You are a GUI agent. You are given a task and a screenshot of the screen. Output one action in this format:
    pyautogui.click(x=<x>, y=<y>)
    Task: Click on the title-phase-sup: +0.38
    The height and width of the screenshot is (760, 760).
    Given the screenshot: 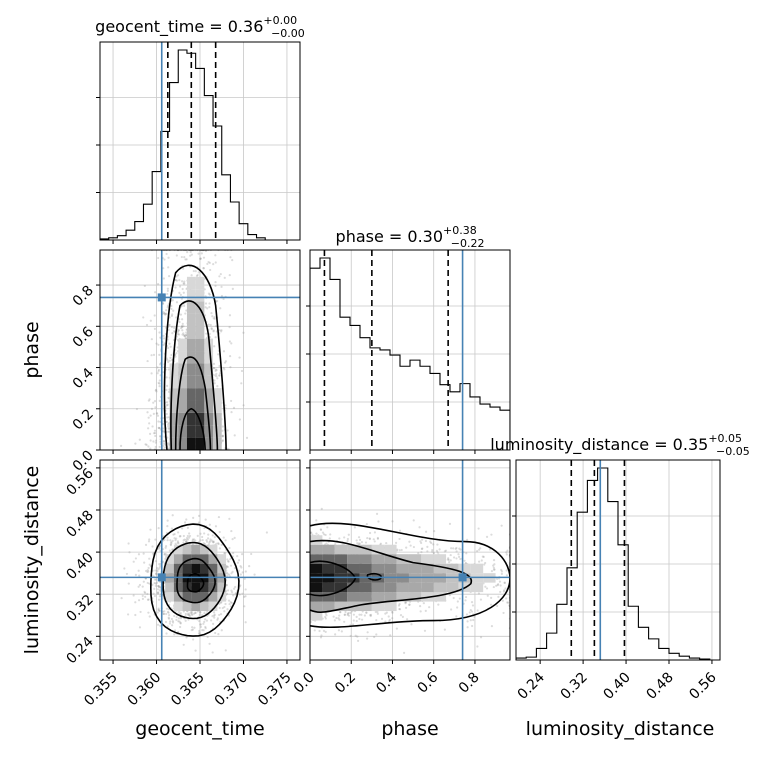 What is the action you would take?
    pyautogui.click(x=460, y=230)
    